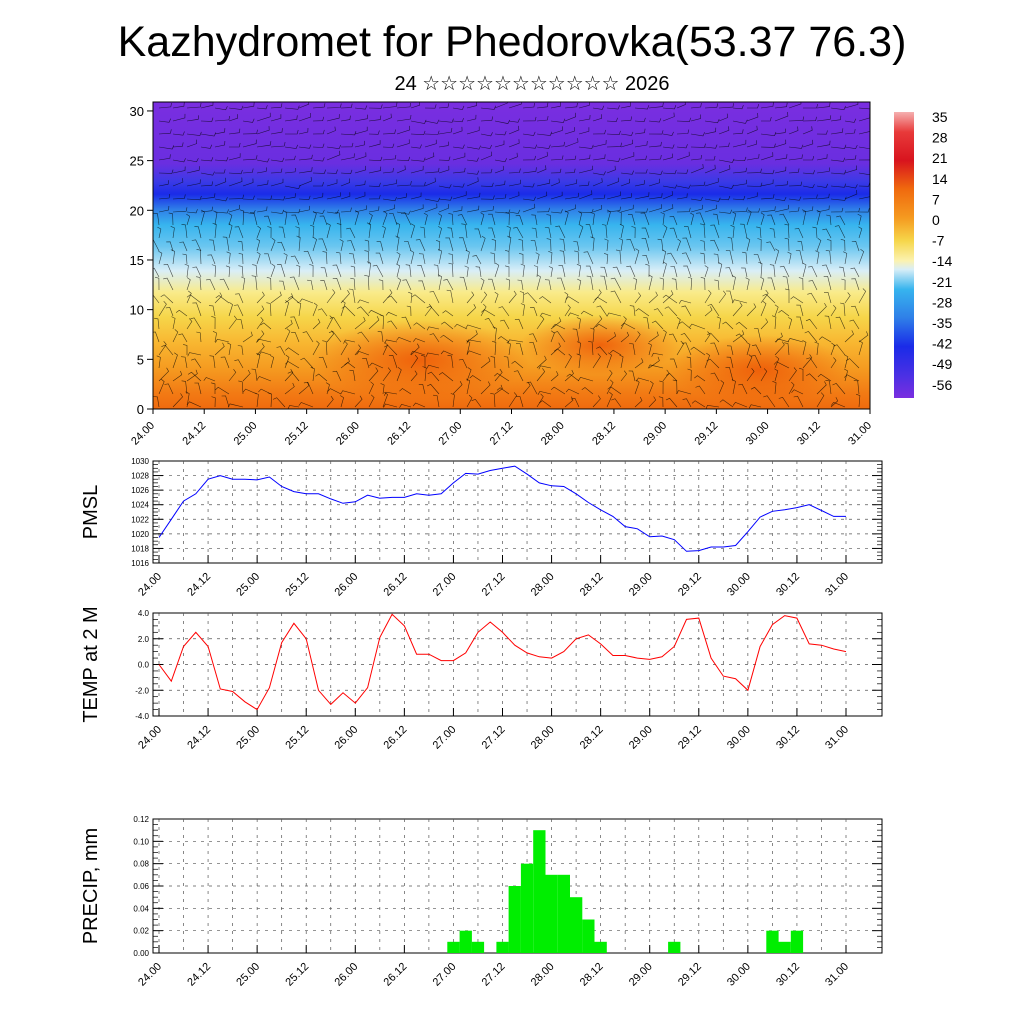 The width and height of the screenshot is (1024, 1024). What do you see at coordinates (140, 490) in the screenshot?
I see `y-tick-label: 1026` at bounding box center [140, 490].